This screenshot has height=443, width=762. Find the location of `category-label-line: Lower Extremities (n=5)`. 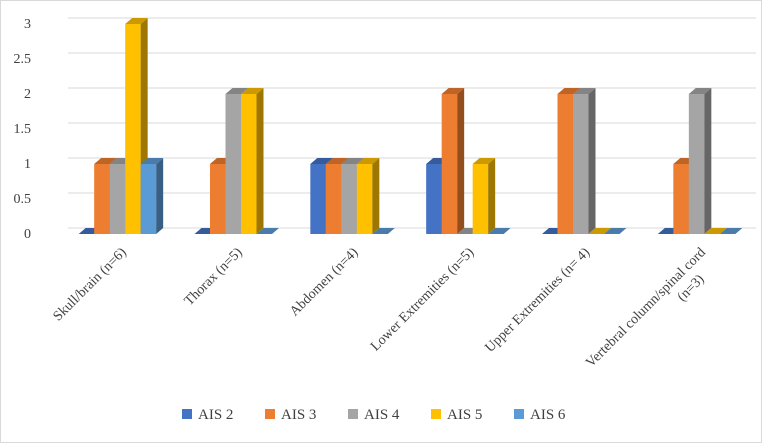

category-label-line: Lower Extremities (n=5) is located at coordinates (422, 299).